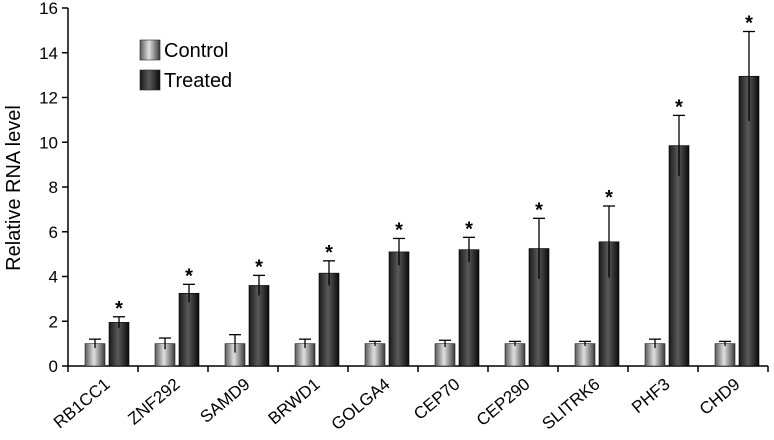 The width and height of the screenshot is (774, 440). Describe the element at coordinates (294, 402) in the screenshot. I see `category-label-brwd1: BRWD1` at that location.